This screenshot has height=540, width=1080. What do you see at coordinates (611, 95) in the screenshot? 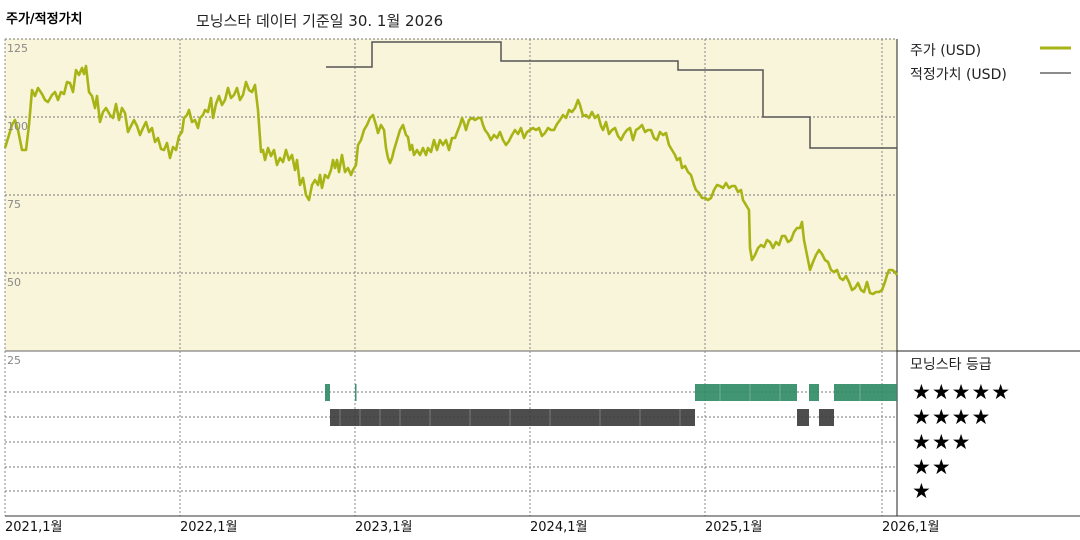
I see `fair-value-line` at bounding box center [611, 95].